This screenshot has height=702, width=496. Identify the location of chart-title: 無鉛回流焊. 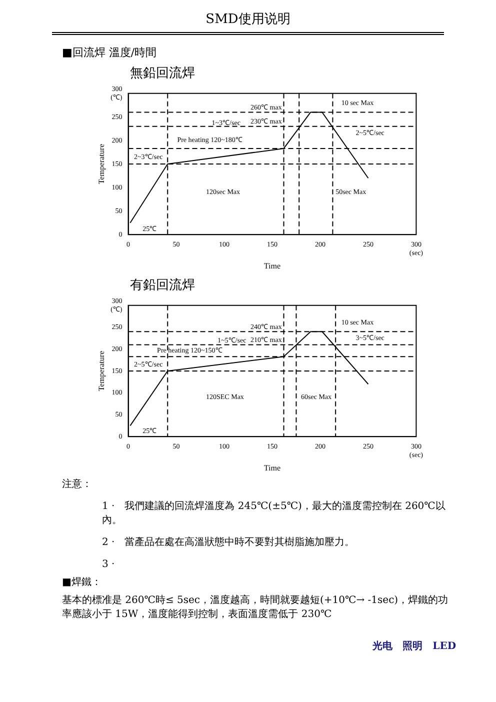
(163, 73).